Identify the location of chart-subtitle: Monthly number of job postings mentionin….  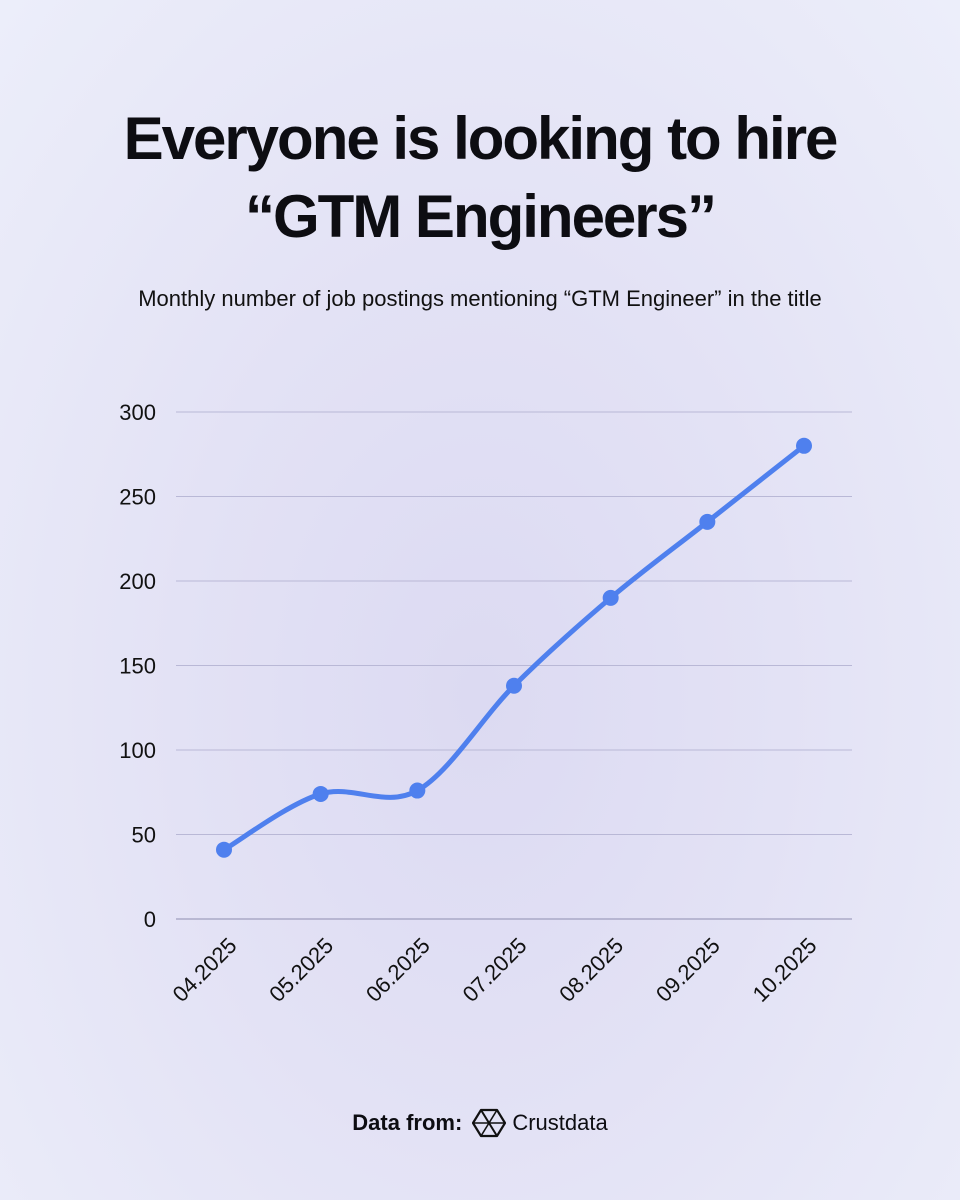
(480, 298).